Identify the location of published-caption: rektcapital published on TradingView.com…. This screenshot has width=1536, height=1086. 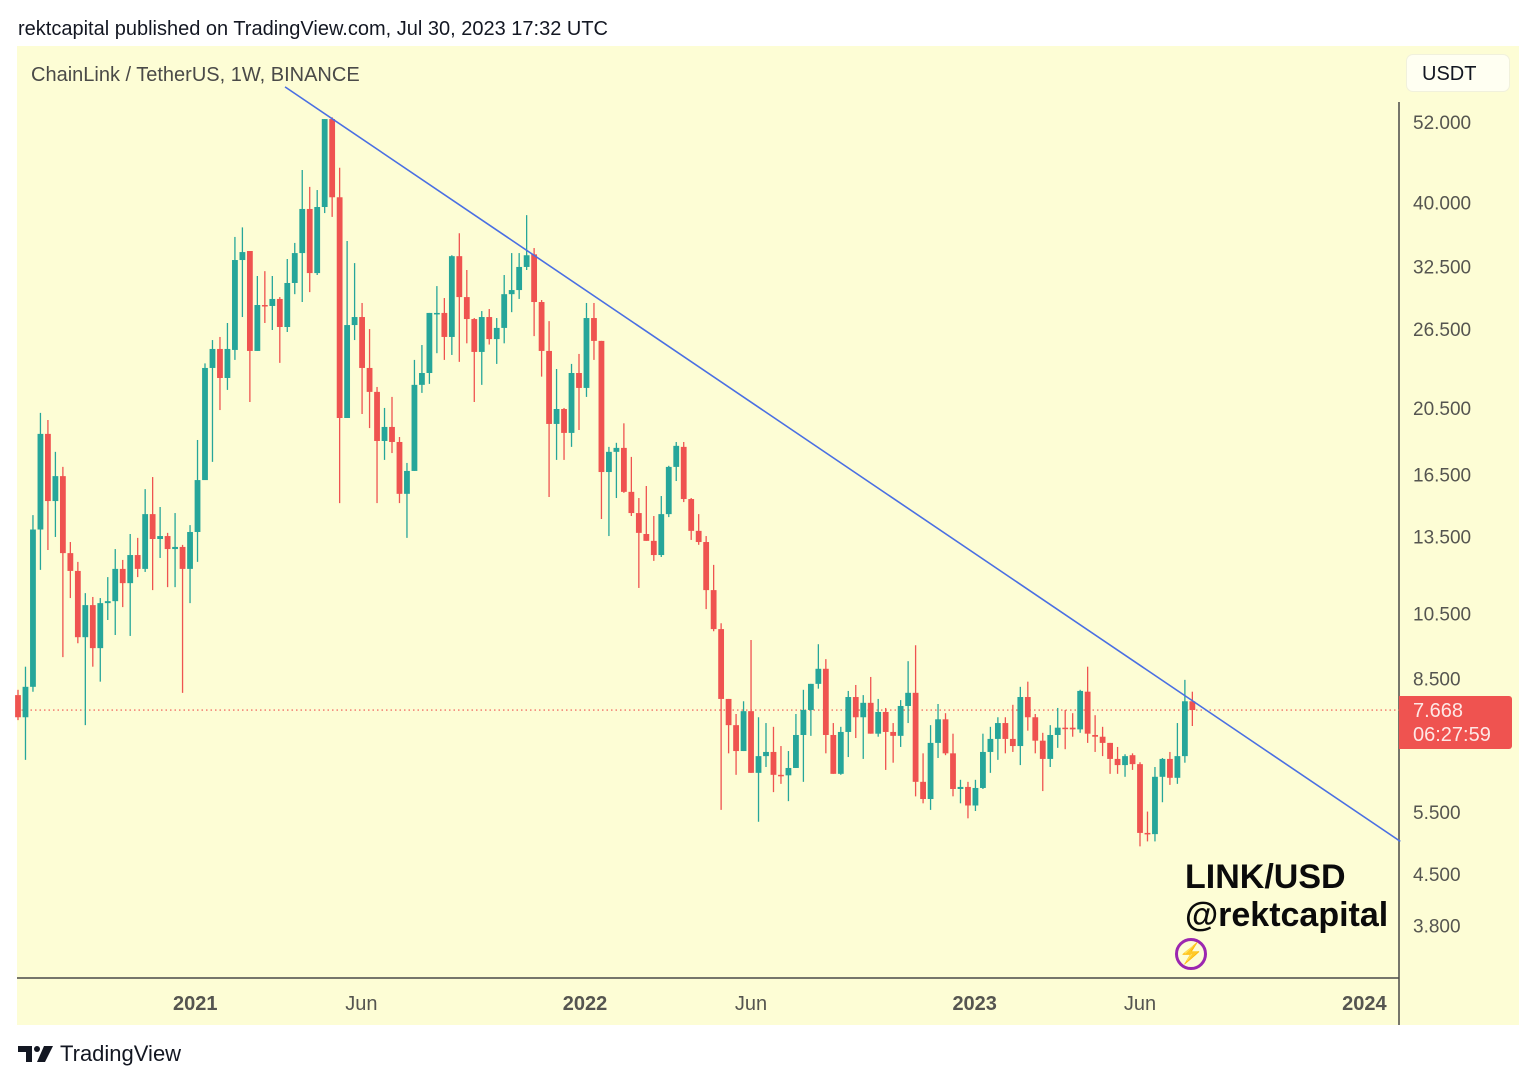
(313, 29).